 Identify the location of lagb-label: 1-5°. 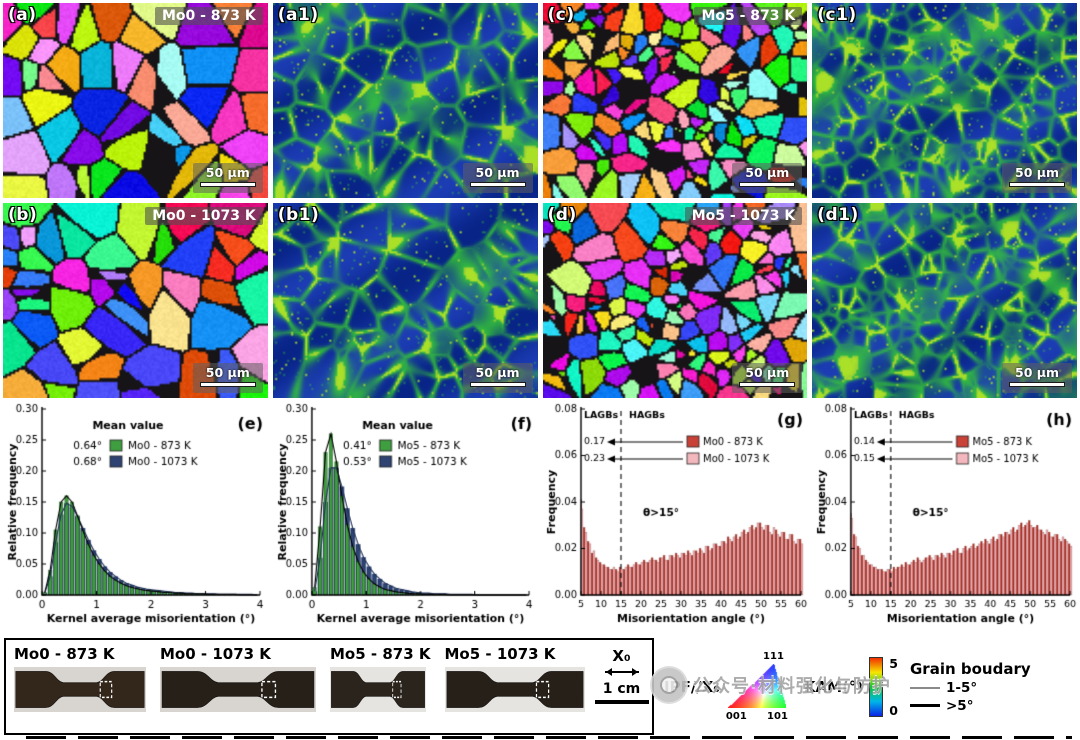
(962, 687).